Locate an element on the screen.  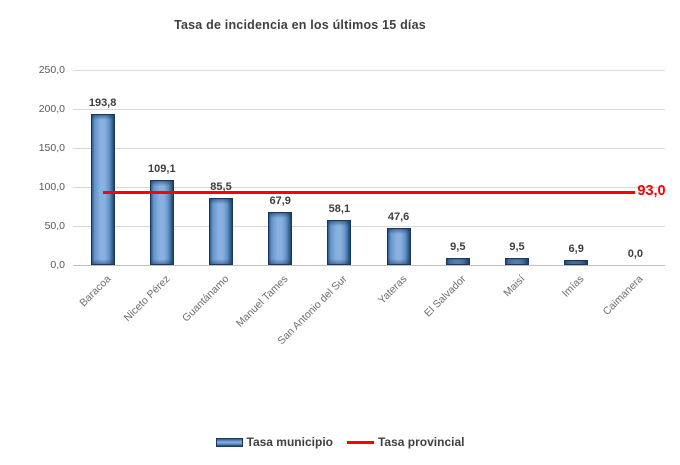
bar-value-label: 47,6 is located at coordinates (398, 217).